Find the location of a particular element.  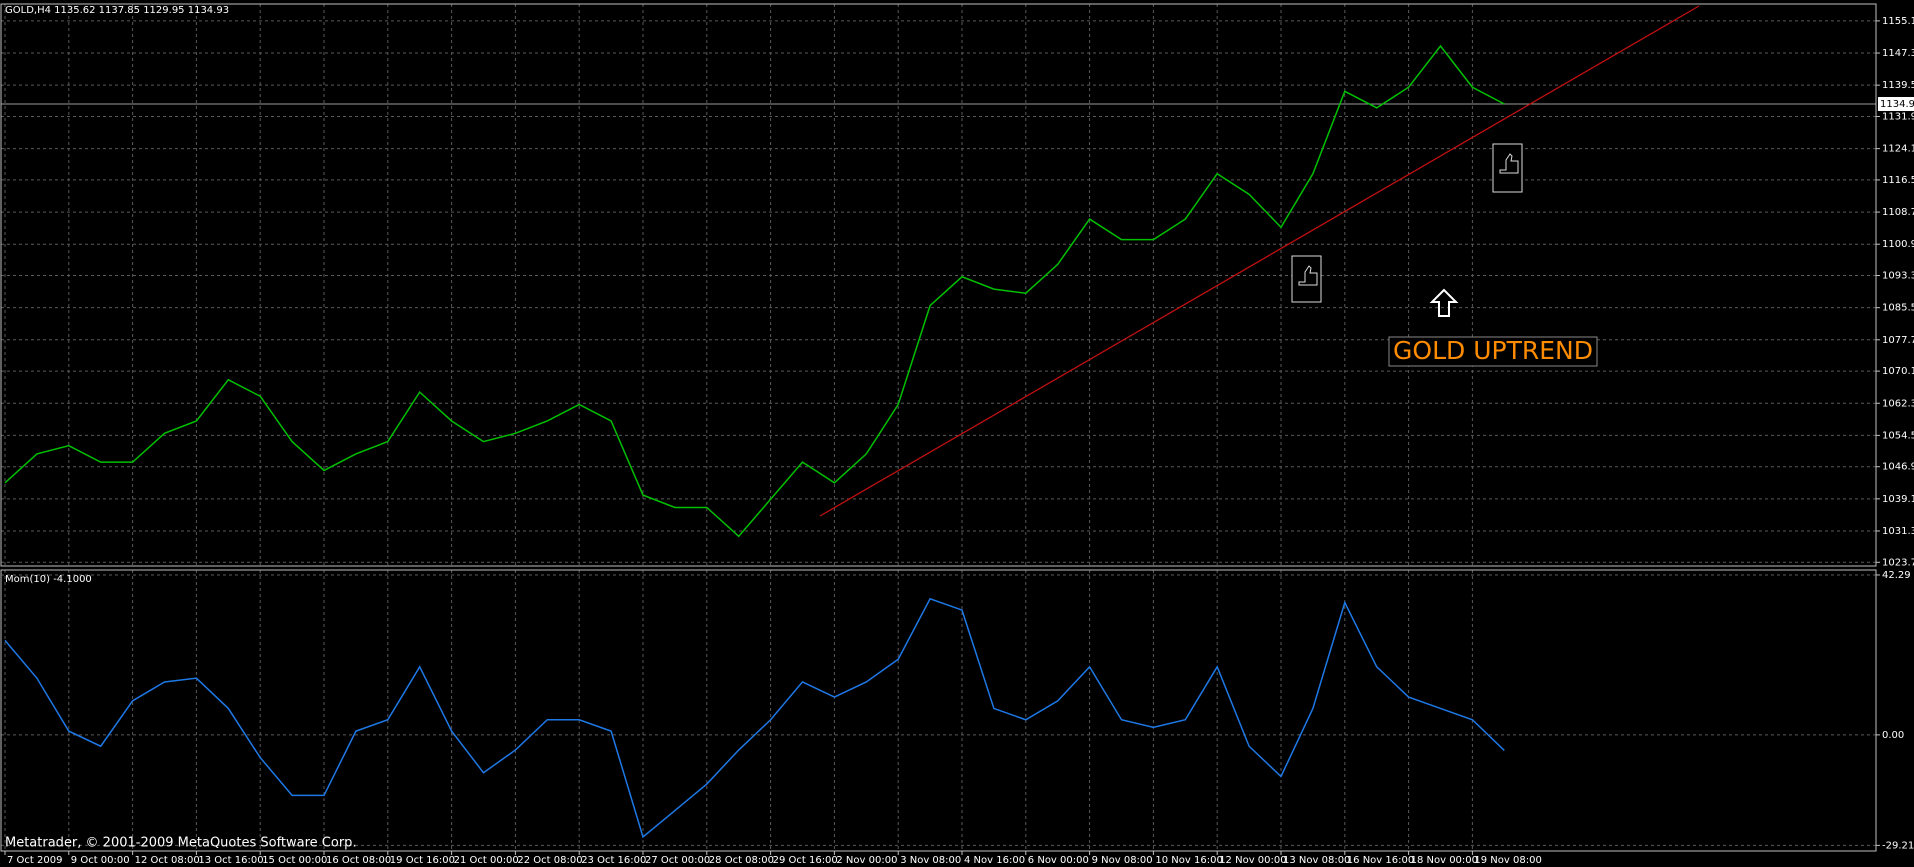

x-tick-label: 3 Nov 08:00 is located at coordinates (930, 860).